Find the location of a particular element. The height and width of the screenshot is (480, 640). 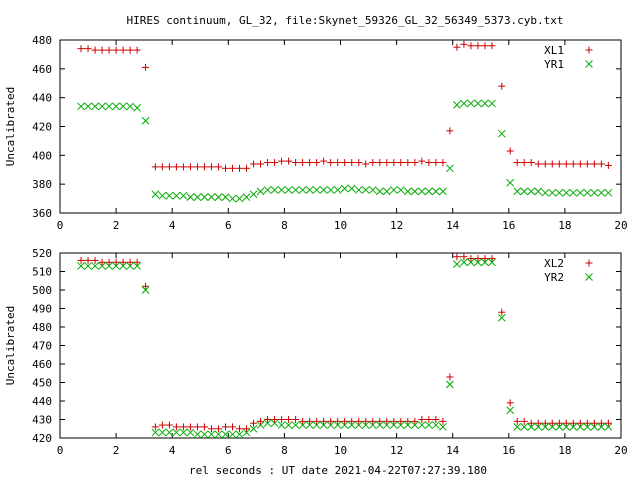

x-tick-label: 20 is located at coordinates (620, 450).